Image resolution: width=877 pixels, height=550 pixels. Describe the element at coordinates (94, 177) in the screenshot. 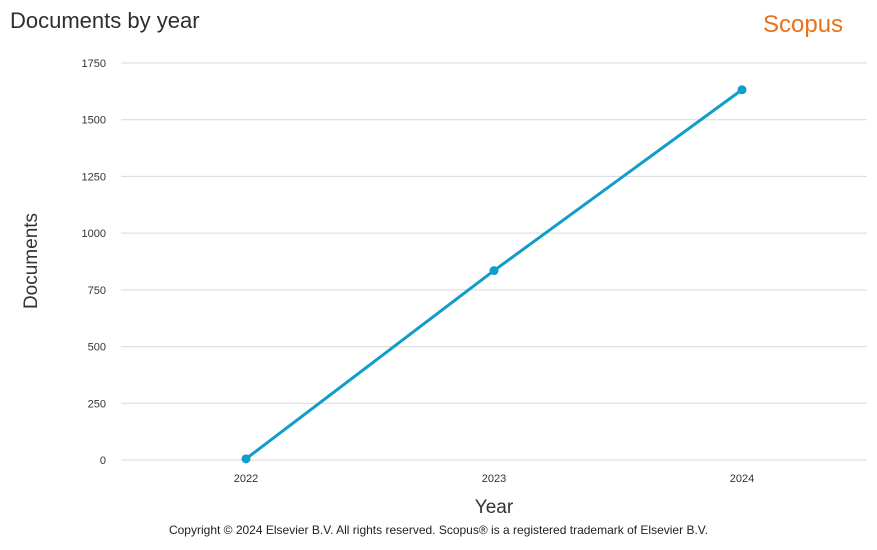

I see `y-tick-label: 1250` at that location.